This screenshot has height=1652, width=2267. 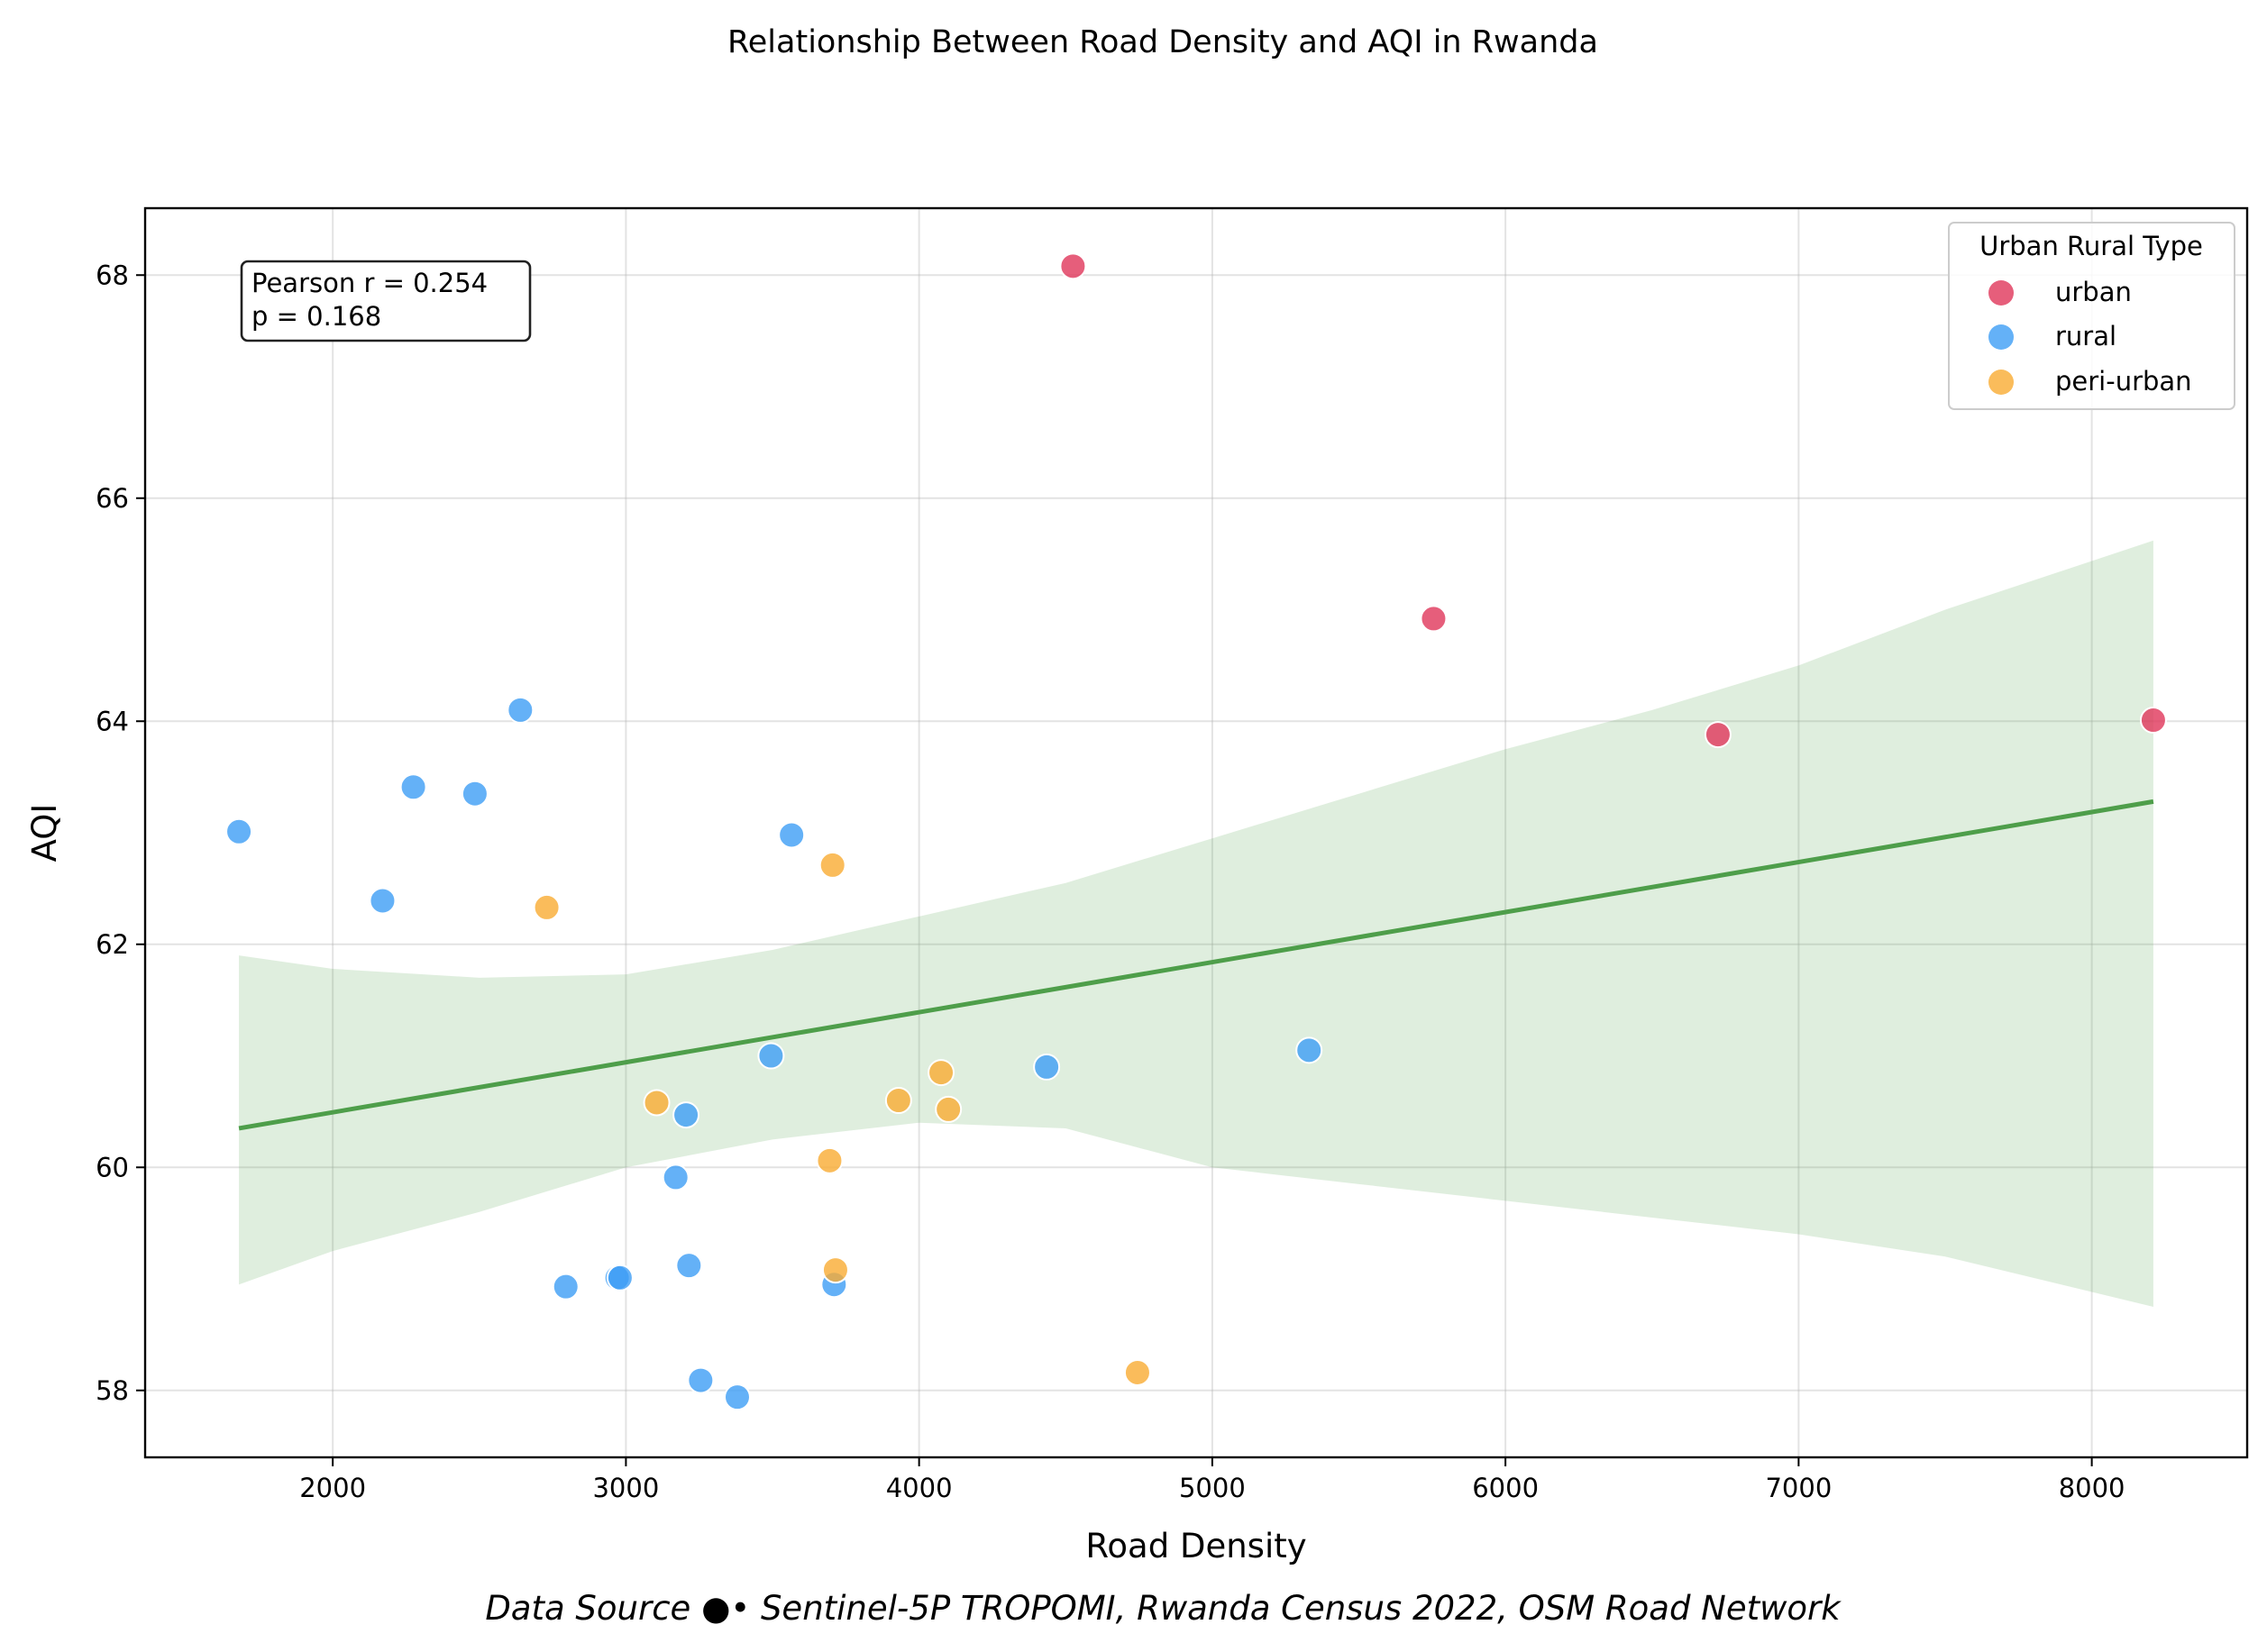 What do you see at coordinates (625, 1488) in the screenshot?
I see `x-tick-label: 3000` at bounding box center [625, 1488].